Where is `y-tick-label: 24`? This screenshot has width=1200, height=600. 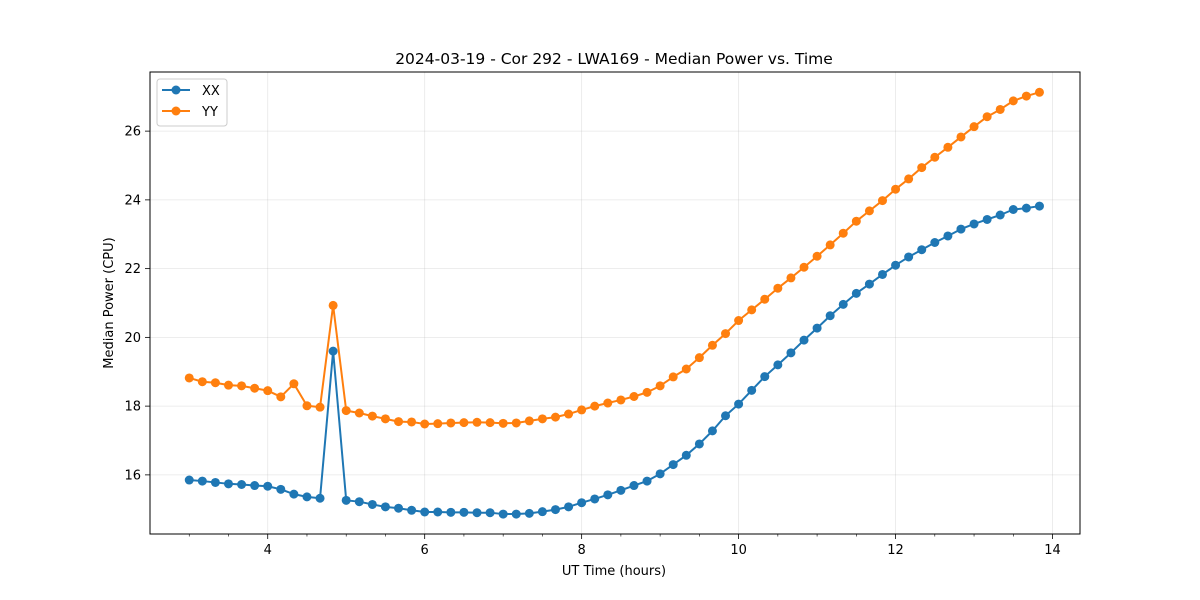
y-tick-label: 24 is located at coordinates (132, 200).